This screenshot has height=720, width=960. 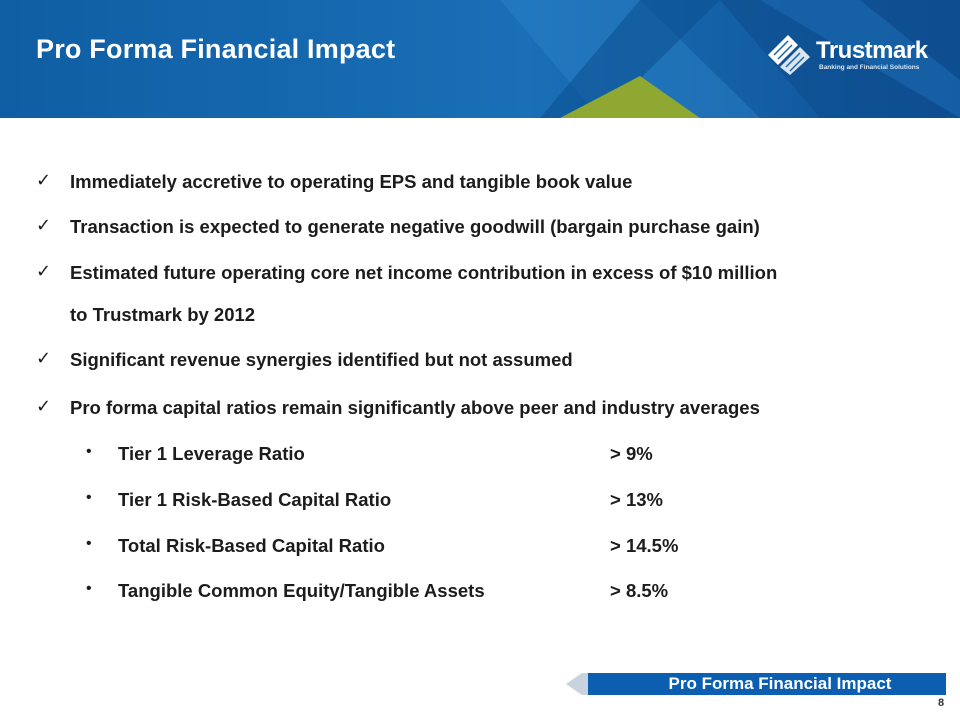 I want to click on footer-section-tab: Pro Forma Financial Impact, so click(x=756, y=684).